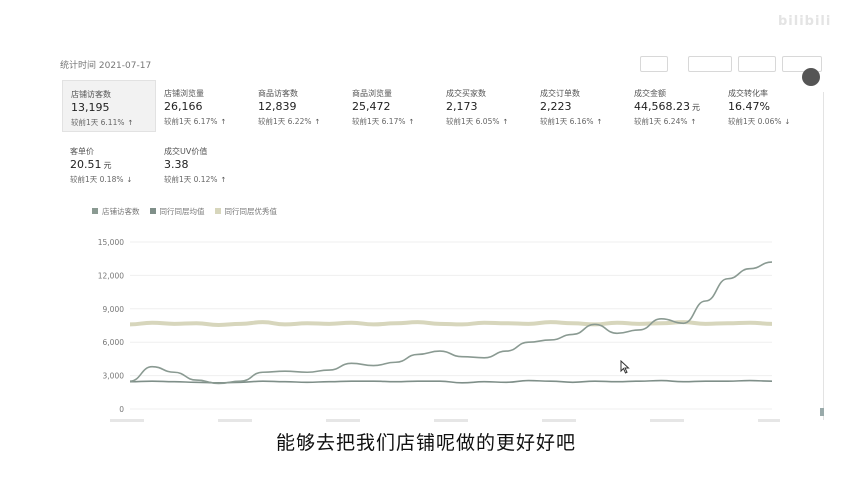  What do you see at coordinates (111, 242) in the screenshot?
I see `y-tick-label: 15,000` at bounding box center [111, 242].